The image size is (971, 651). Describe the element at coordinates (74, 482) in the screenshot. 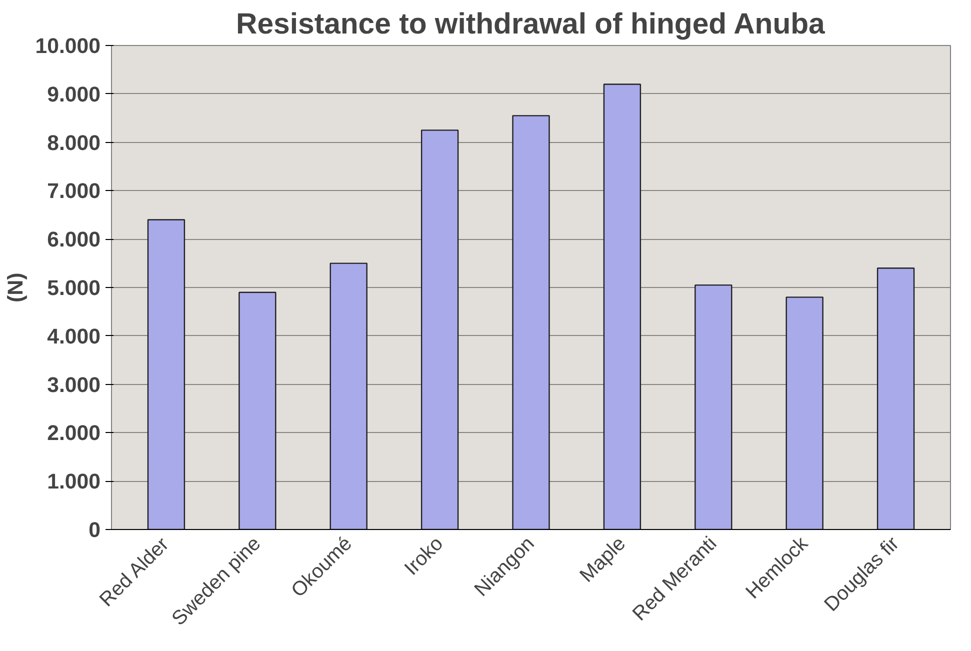

I see `y-tick-label: 1.000` at that location.